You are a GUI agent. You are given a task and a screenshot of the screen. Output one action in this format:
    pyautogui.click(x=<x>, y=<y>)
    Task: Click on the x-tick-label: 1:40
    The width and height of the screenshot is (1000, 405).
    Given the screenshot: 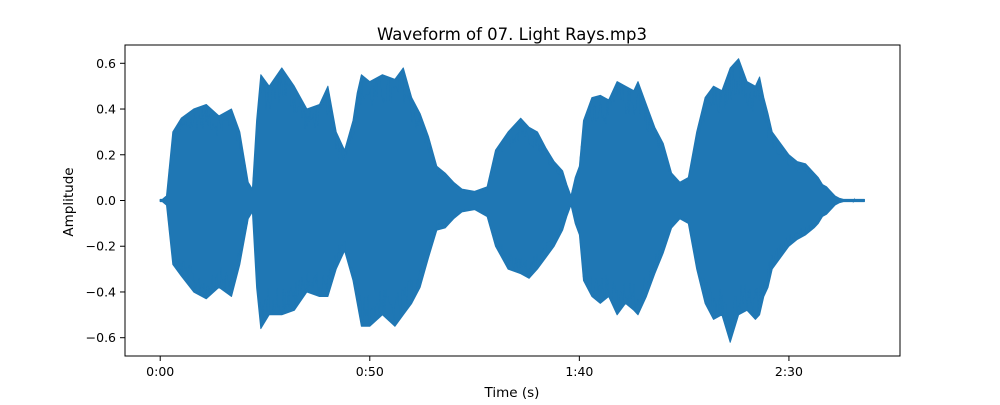 What is the action you would take?
    pyautogui.click(x=579, y=371)
    